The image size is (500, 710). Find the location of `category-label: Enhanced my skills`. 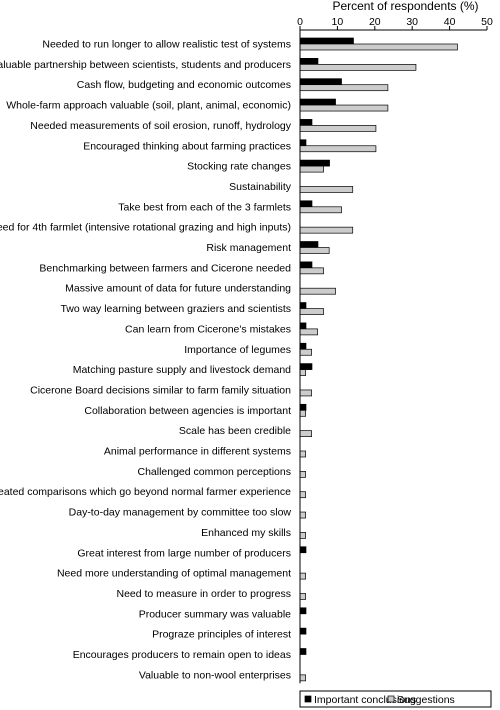

category-label: Enhanced my skills is located at coordinates (246, 533).